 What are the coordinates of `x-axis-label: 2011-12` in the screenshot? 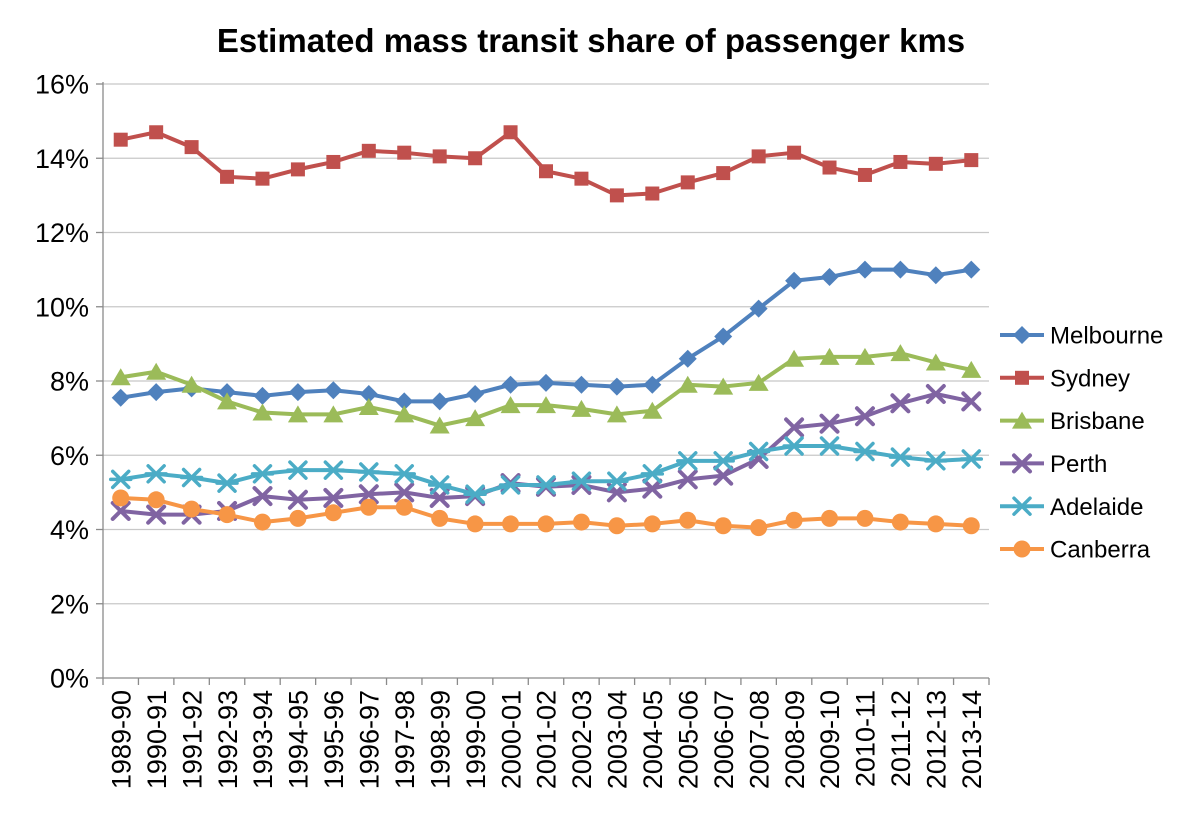 It's located at (901, 738).